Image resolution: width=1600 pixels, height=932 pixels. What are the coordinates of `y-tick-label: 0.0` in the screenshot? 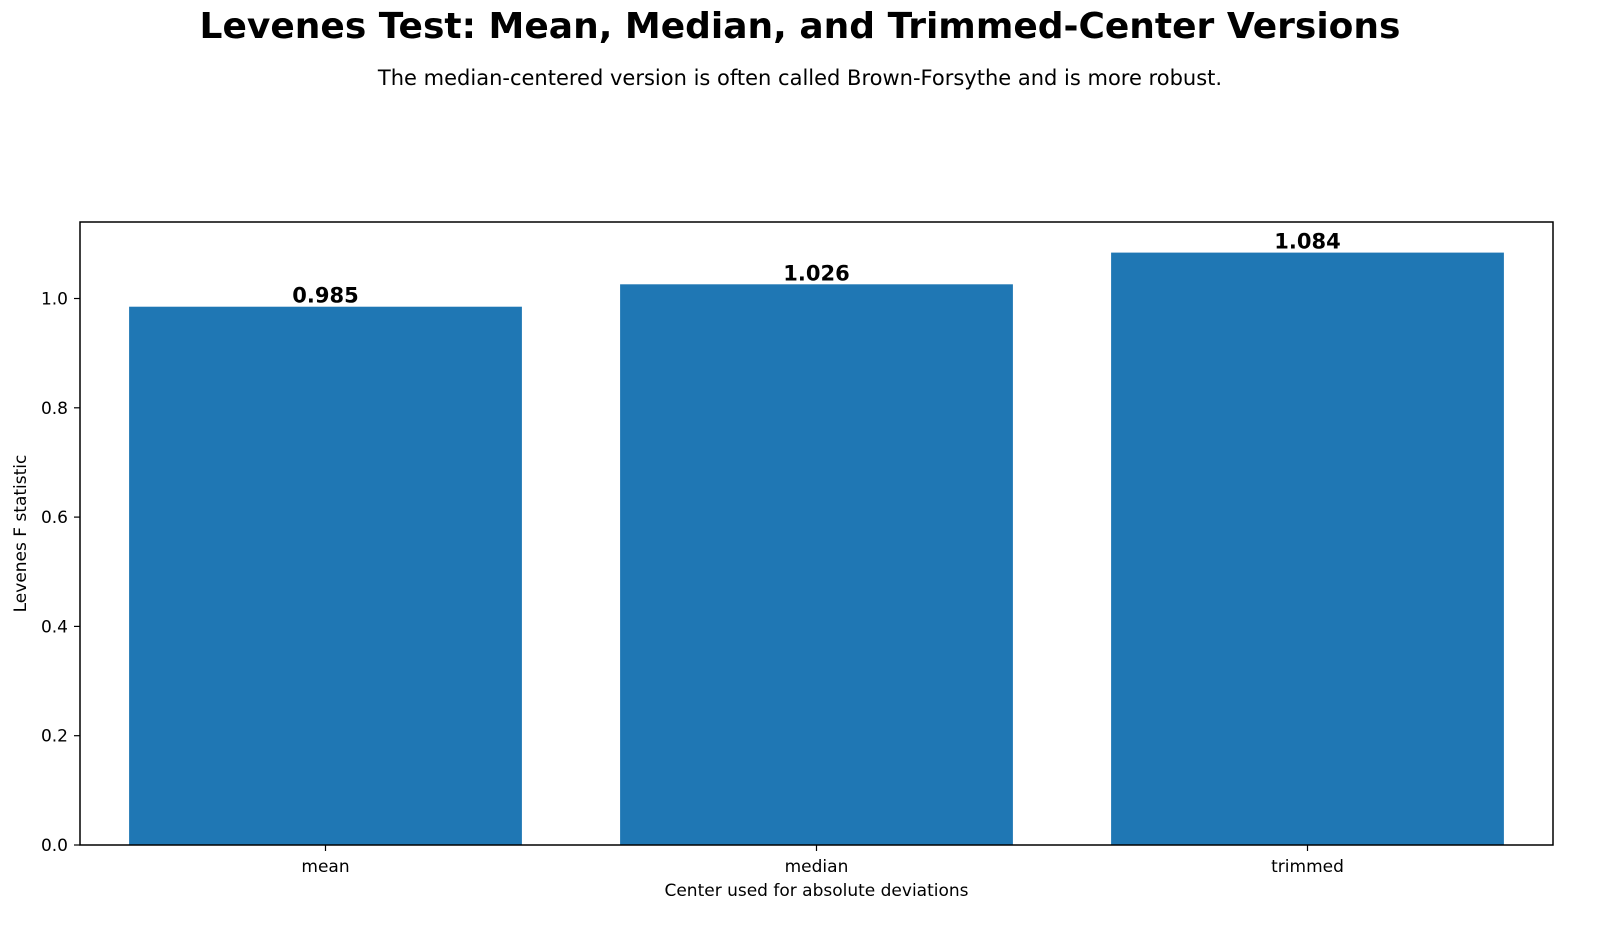 It's located at (54, 846).